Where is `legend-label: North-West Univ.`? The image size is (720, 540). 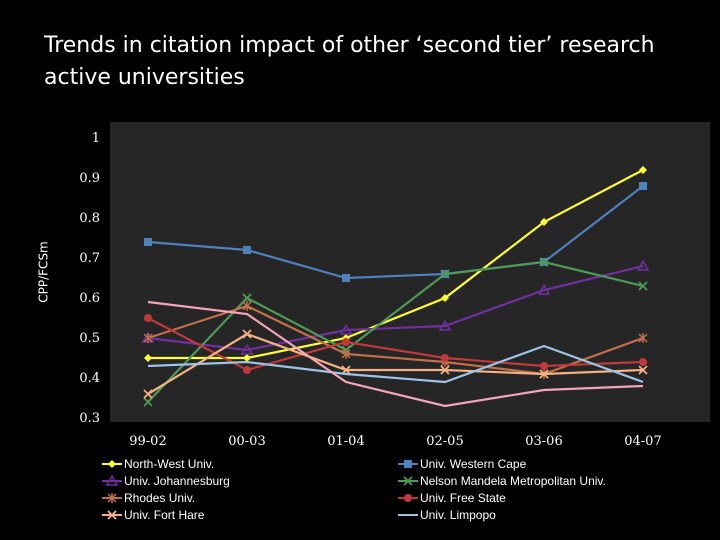
legend-label: North-West Univ. is located at coordinates (169, 464).